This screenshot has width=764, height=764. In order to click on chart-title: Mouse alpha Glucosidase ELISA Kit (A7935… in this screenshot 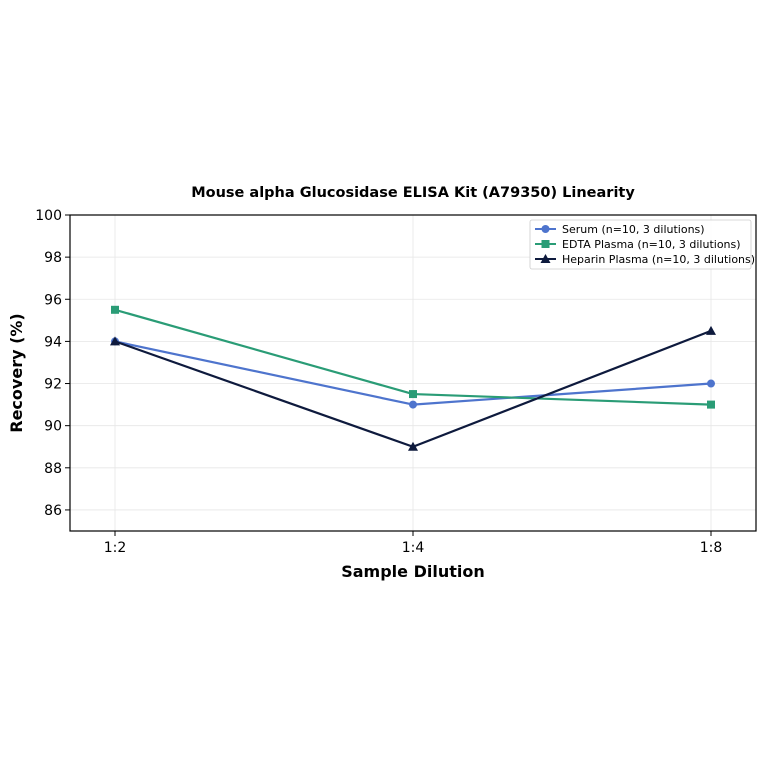, I will do `click(413, 193)`.